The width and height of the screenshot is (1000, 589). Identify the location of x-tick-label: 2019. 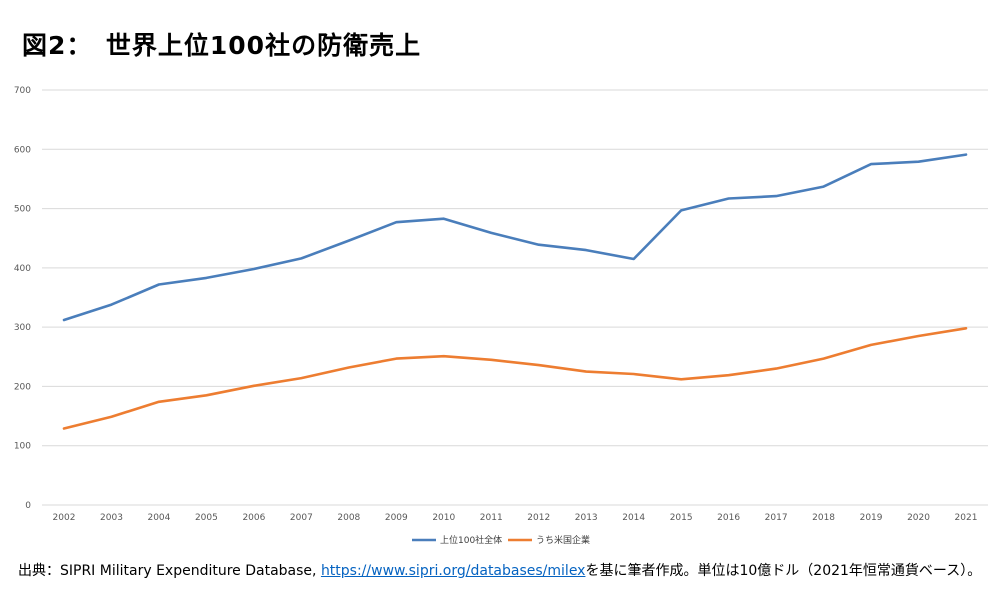
(871, 518).